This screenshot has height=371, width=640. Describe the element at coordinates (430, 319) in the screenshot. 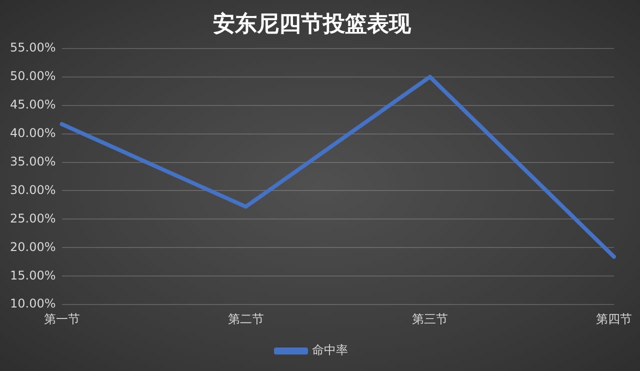

I see `x-tick-label: 第三节` at that location.